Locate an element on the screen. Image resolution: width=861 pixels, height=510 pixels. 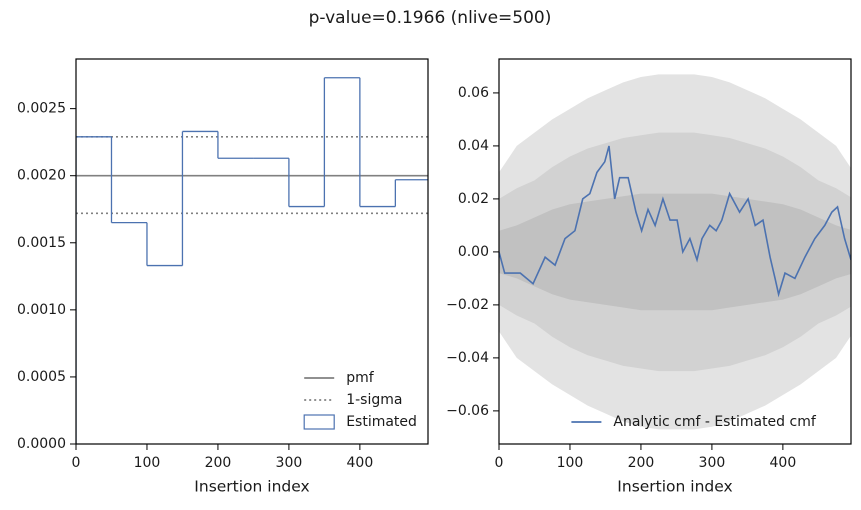
y-tick-label: −0.04 is located at coordinates (467, 358).